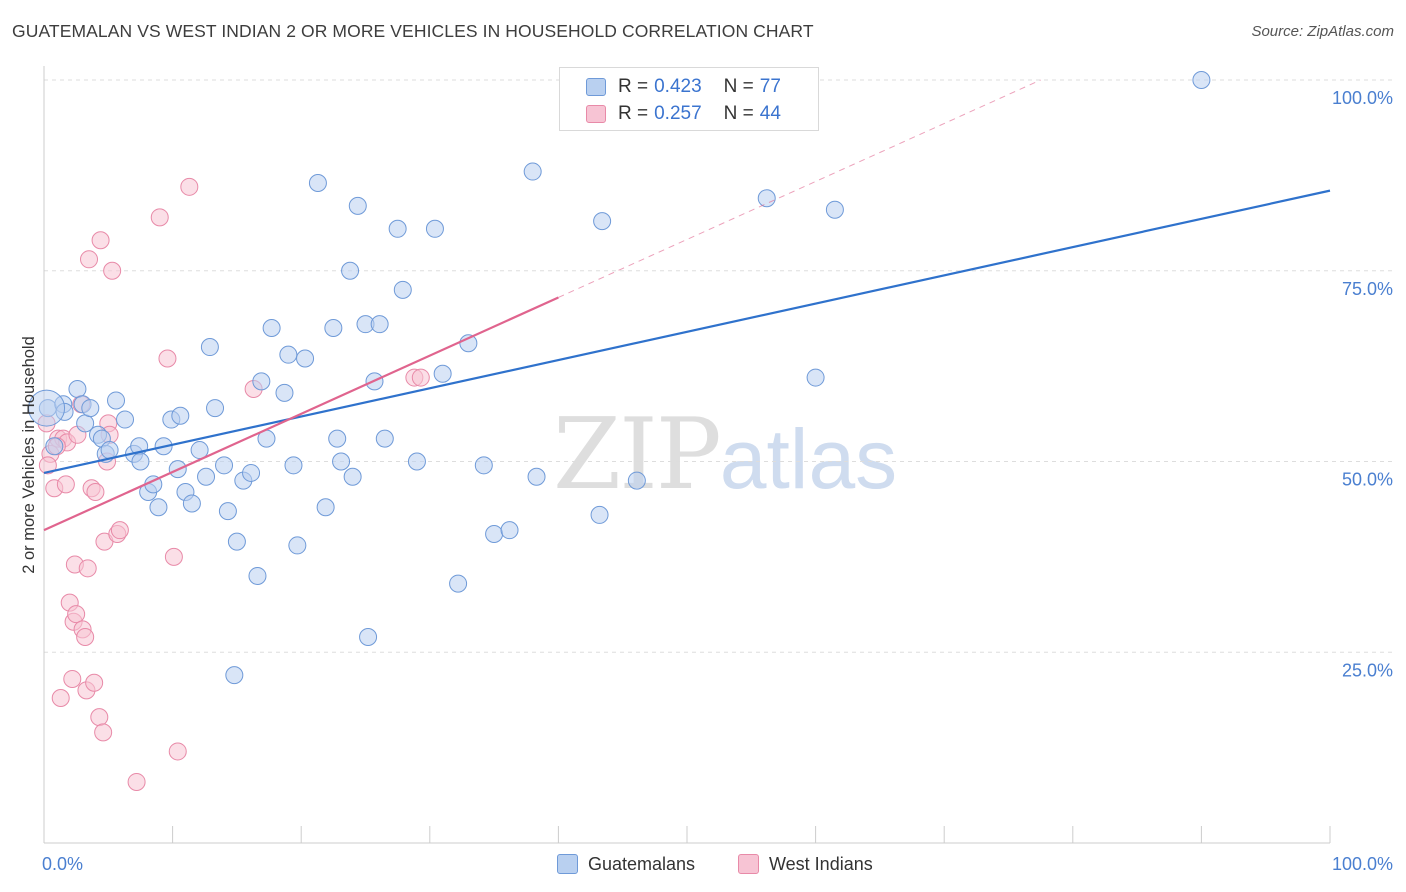 The image size is (1406, 892). I want to click on legend-row-west-indians: R = 0.257 N = 44, so click(683, 114).